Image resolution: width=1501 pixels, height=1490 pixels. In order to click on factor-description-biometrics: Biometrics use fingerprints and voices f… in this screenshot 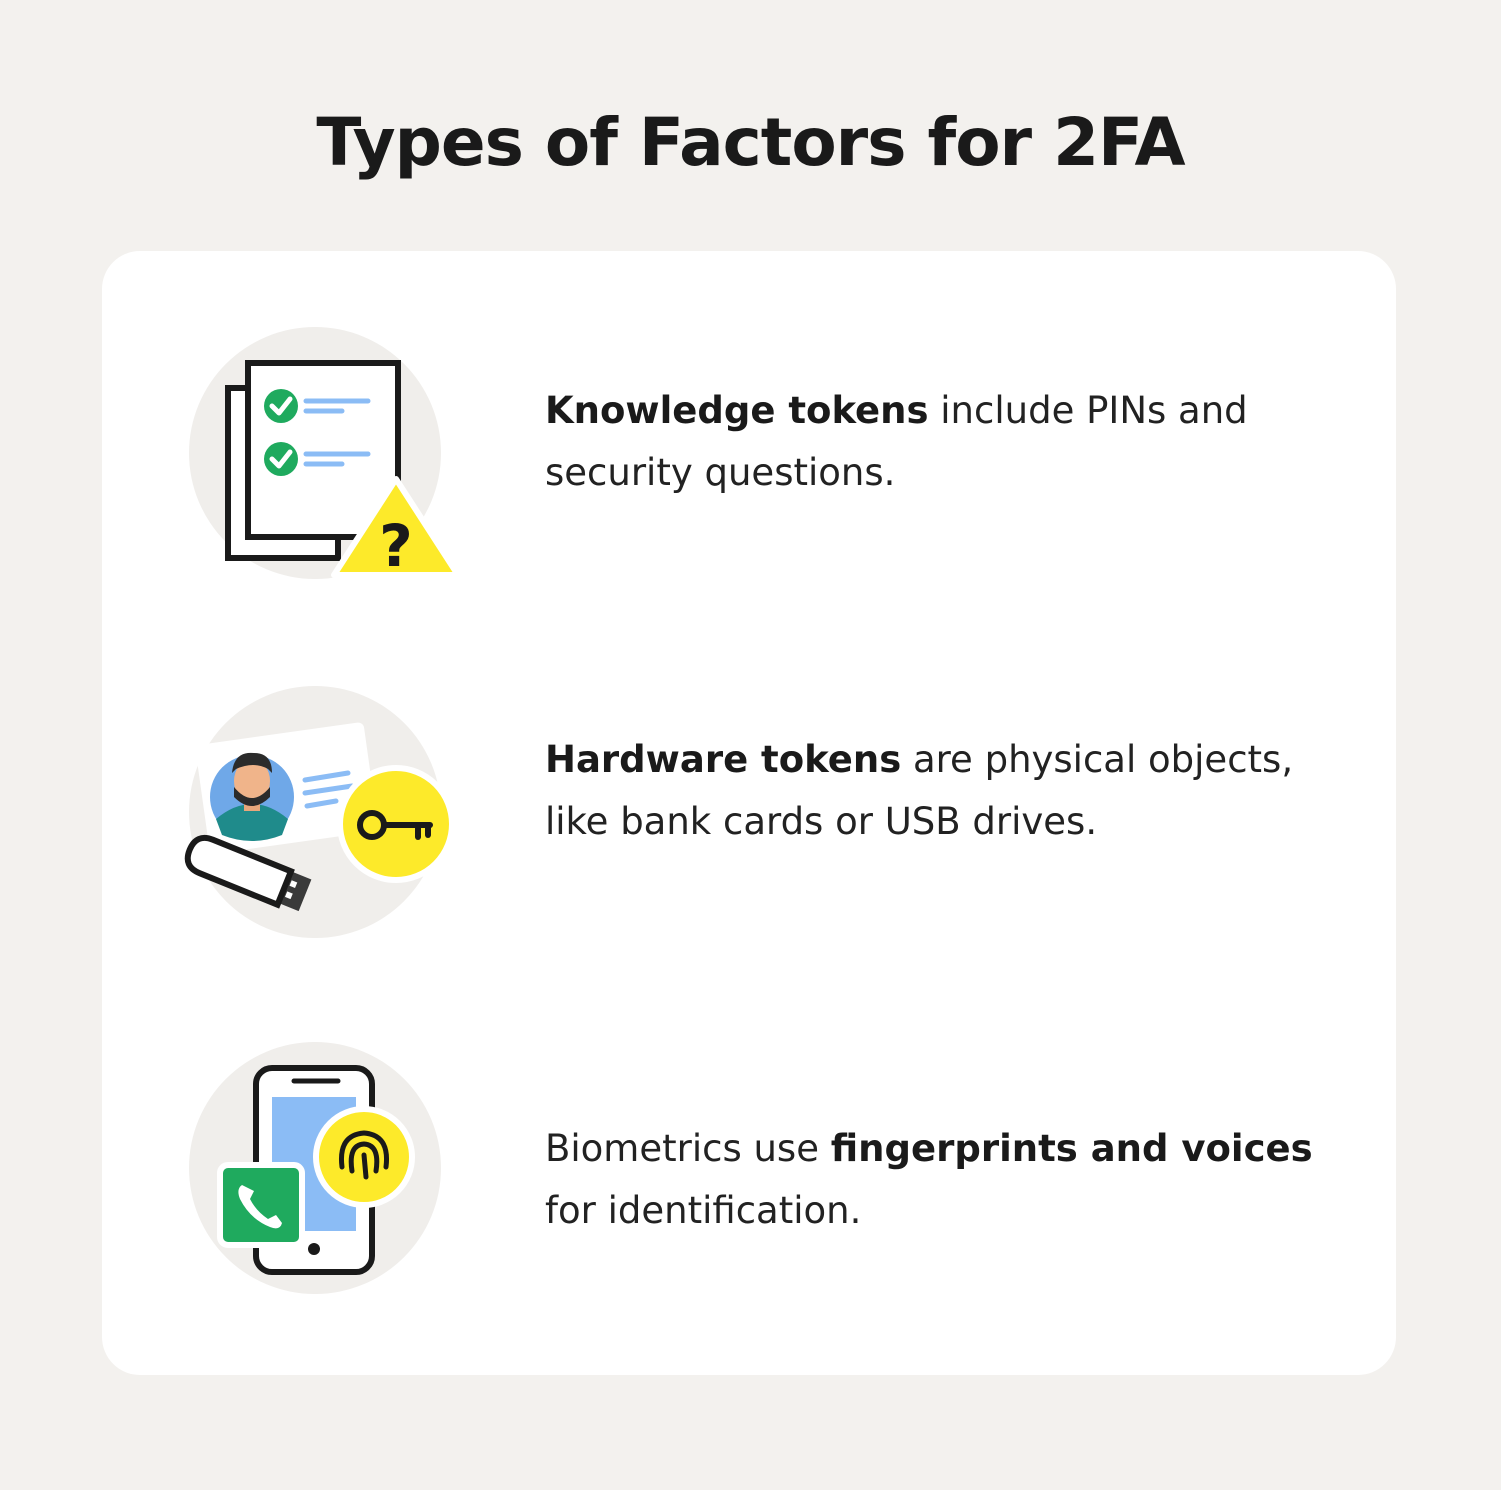, I will do `click(945, 1180)`.